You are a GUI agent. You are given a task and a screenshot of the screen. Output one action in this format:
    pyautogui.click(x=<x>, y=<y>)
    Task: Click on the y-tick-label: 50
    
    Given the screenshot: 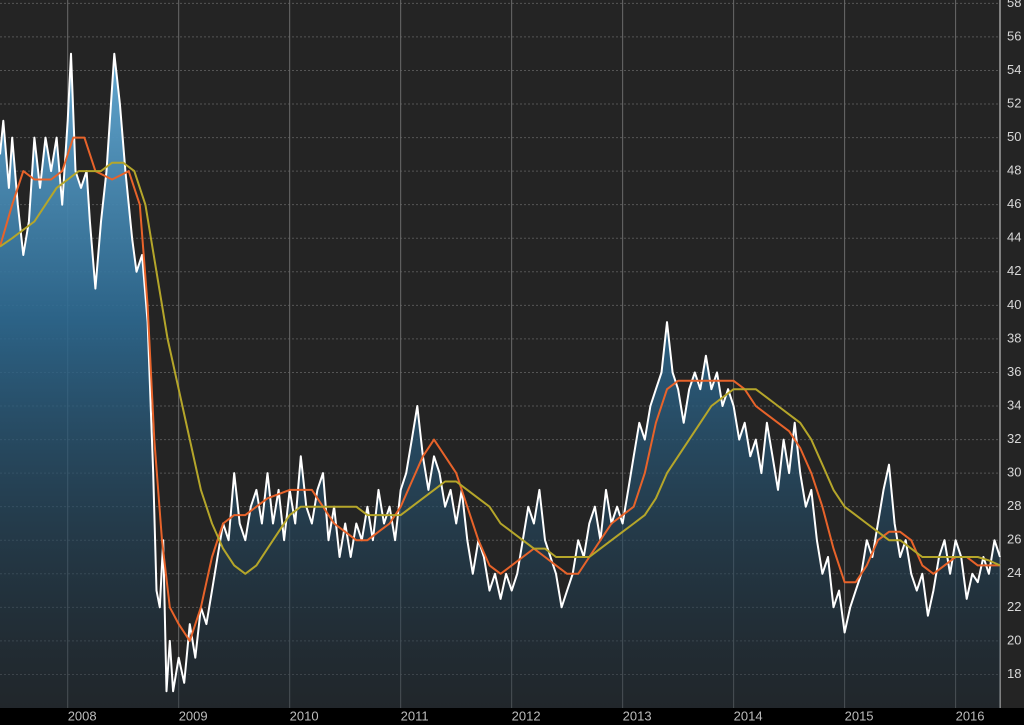 What is the action you would take?
    pyautogui.click(x=1014, y=136)
    